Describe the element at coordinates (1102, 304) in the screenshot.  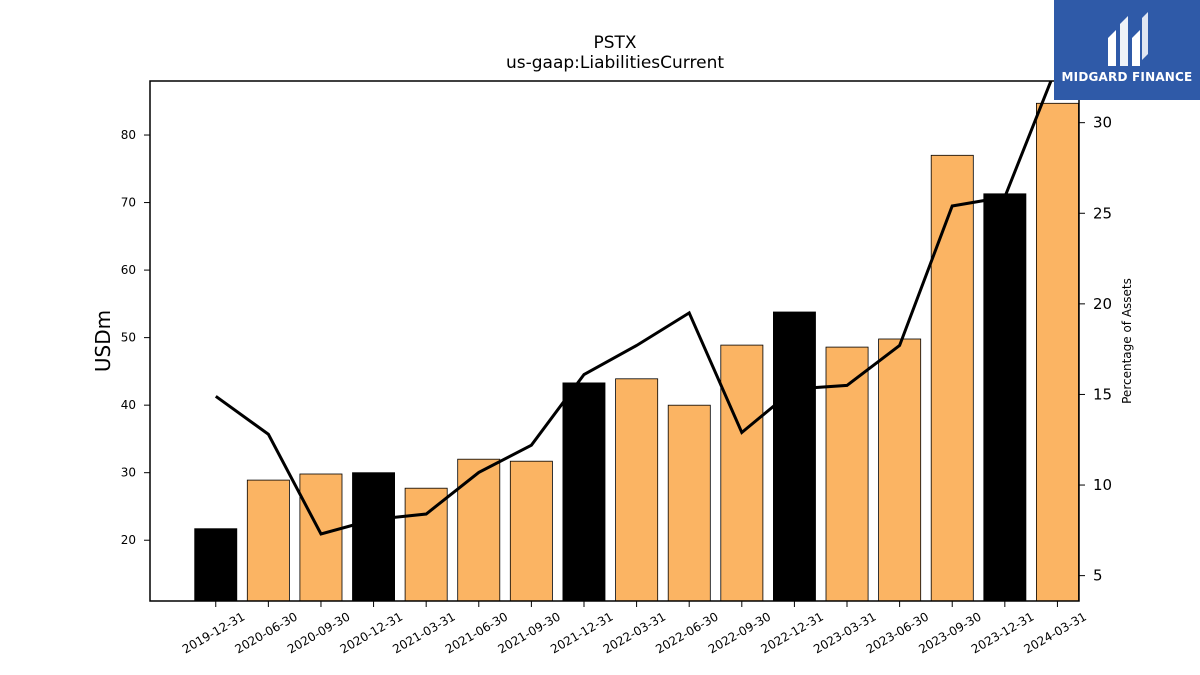
I see `y2-tick-label: 20` at that location.